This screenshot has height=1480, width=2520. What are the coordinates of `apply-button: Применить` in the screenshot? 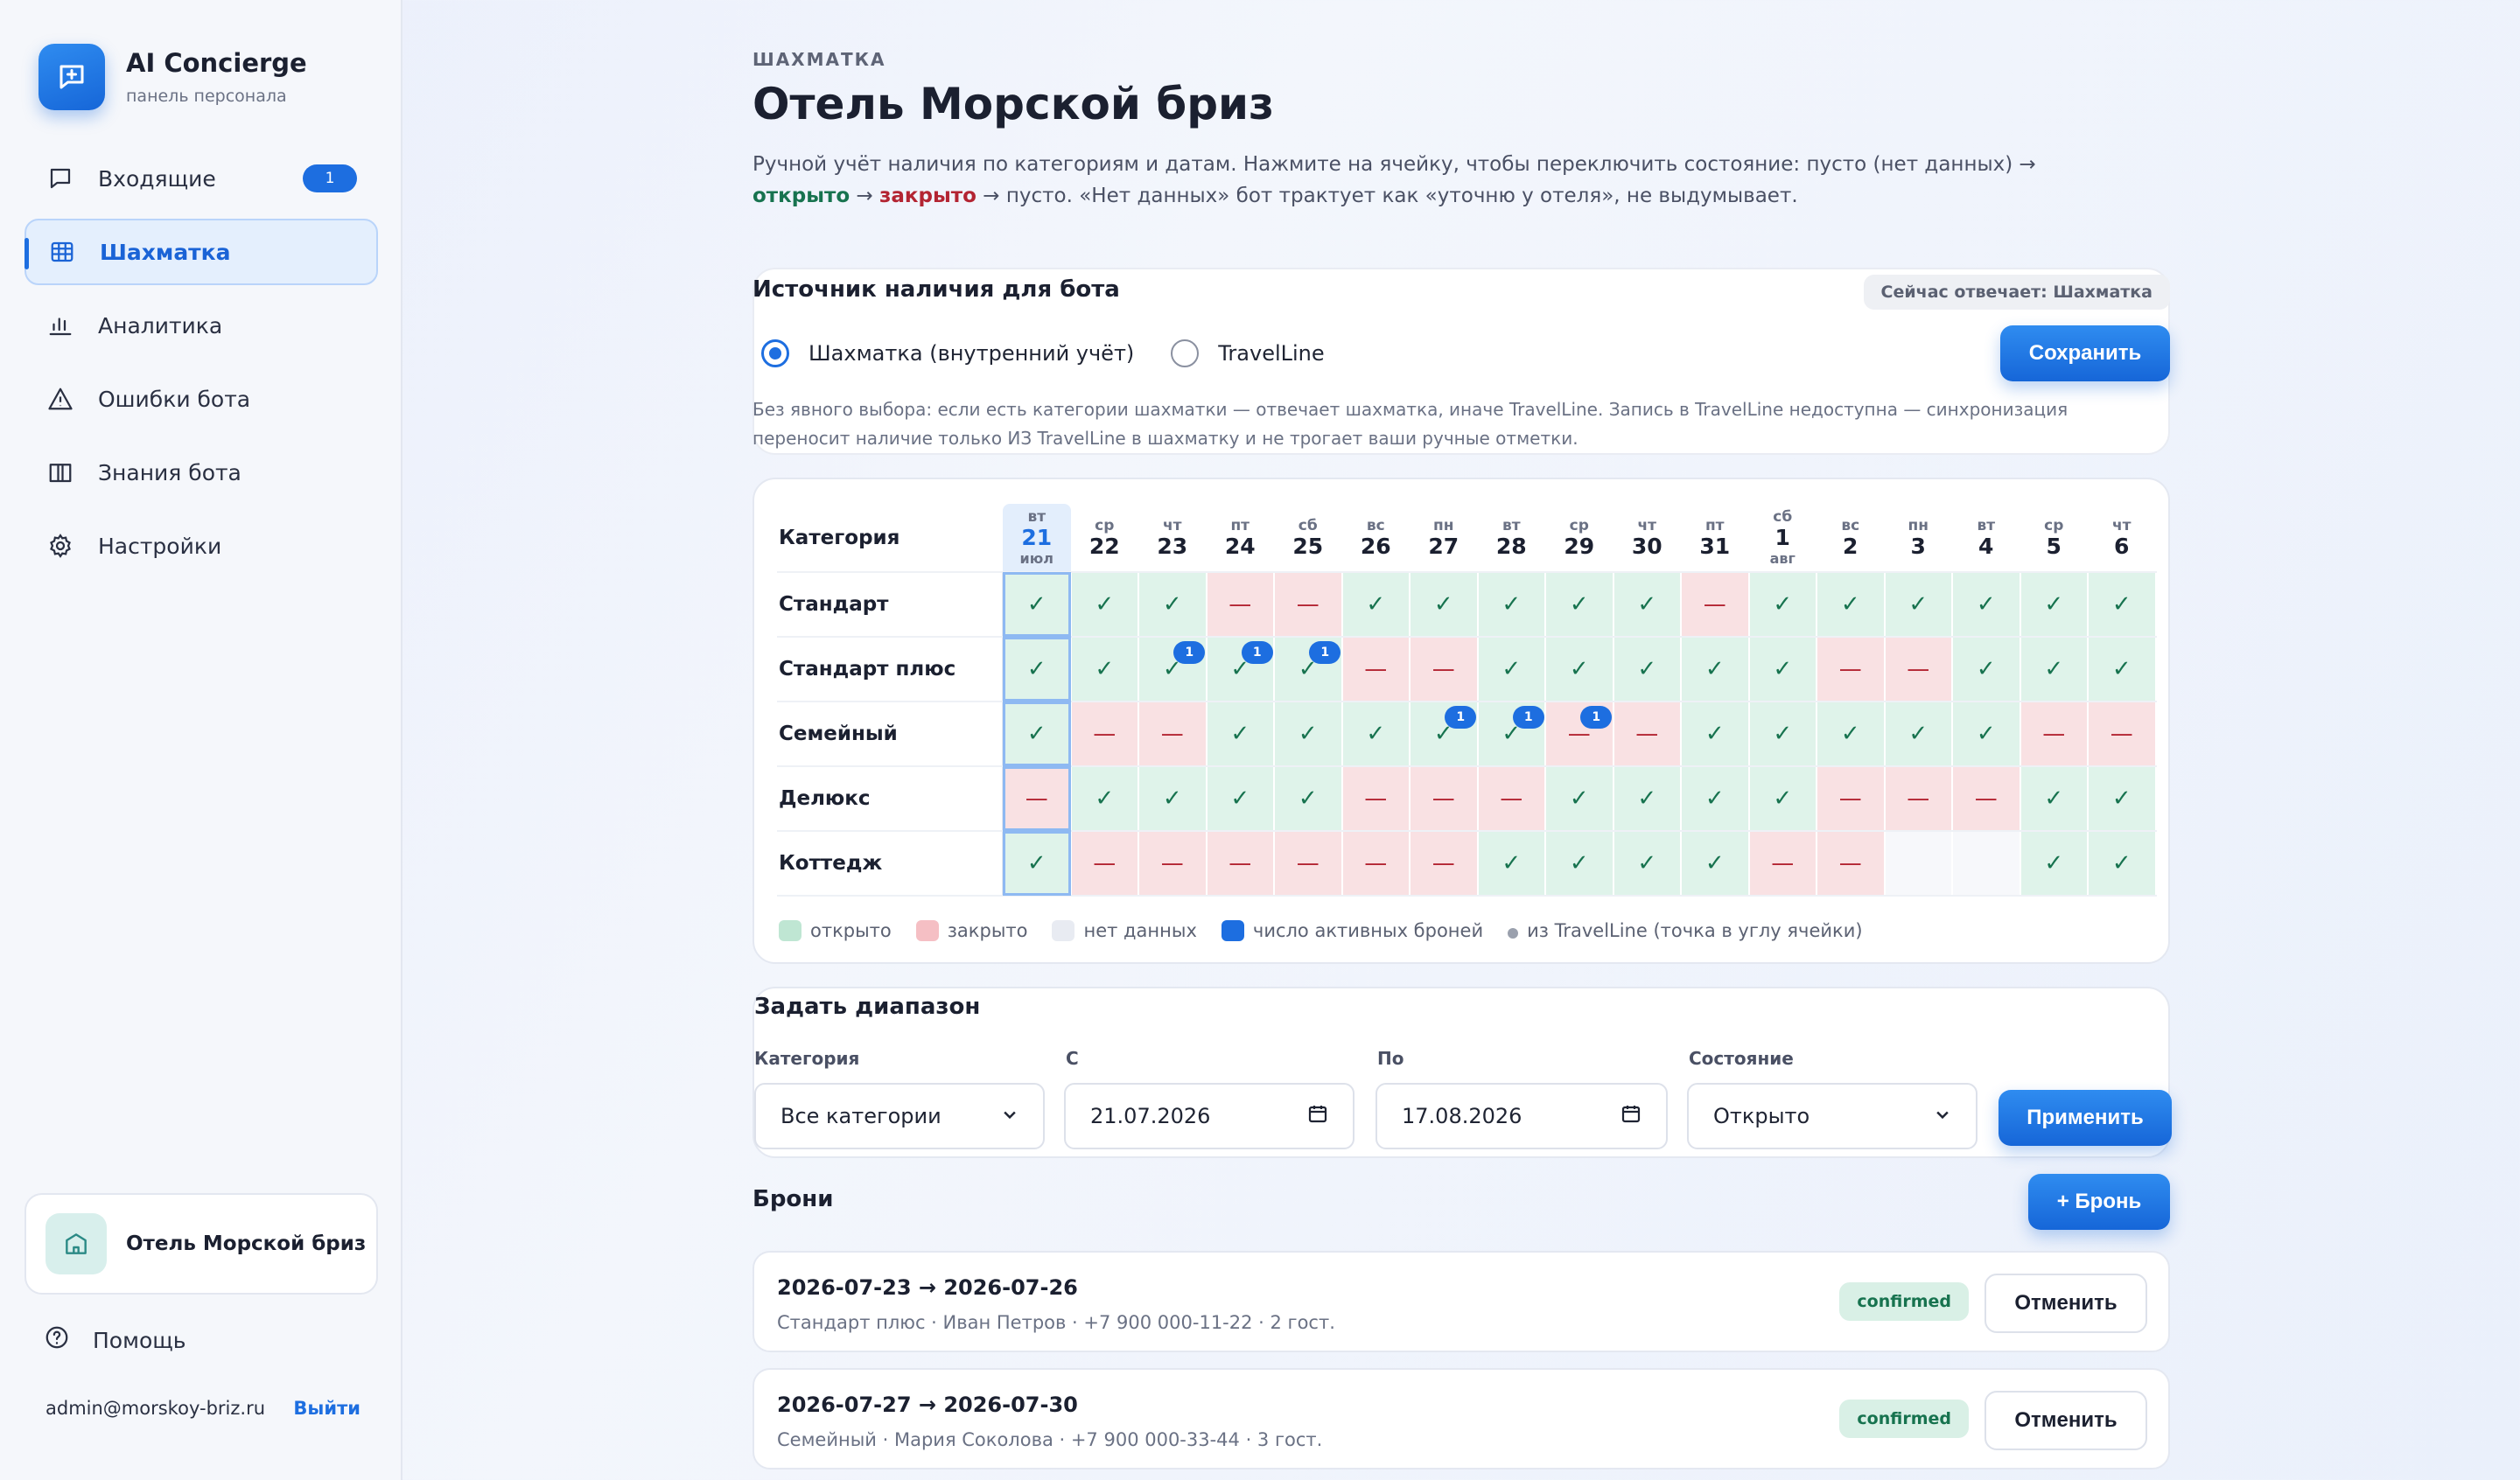 It's located at (2085, 1118).